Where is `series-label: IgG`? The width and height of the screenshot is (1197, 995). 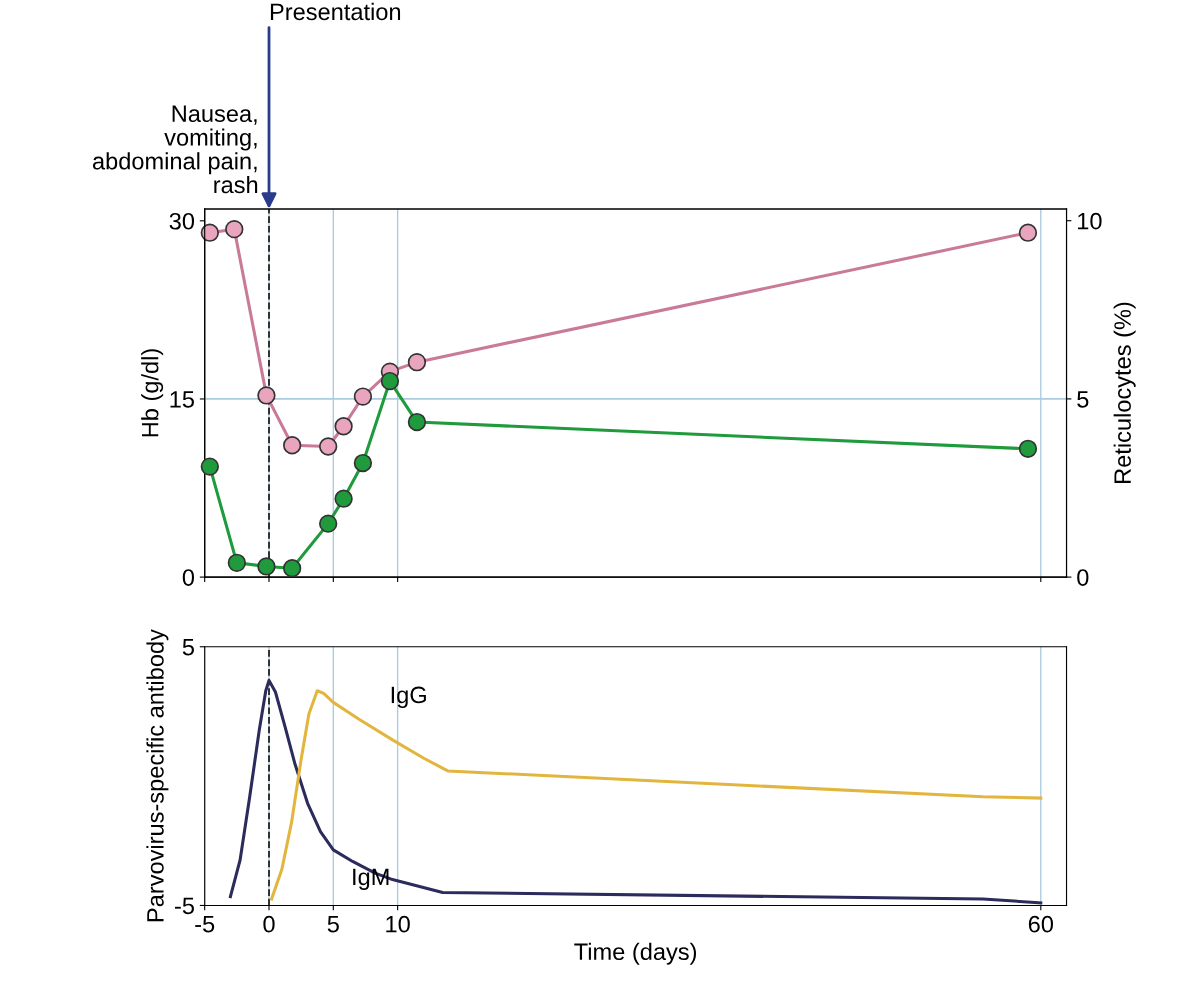 series-label: IgG is located at coordinates (408, 697).